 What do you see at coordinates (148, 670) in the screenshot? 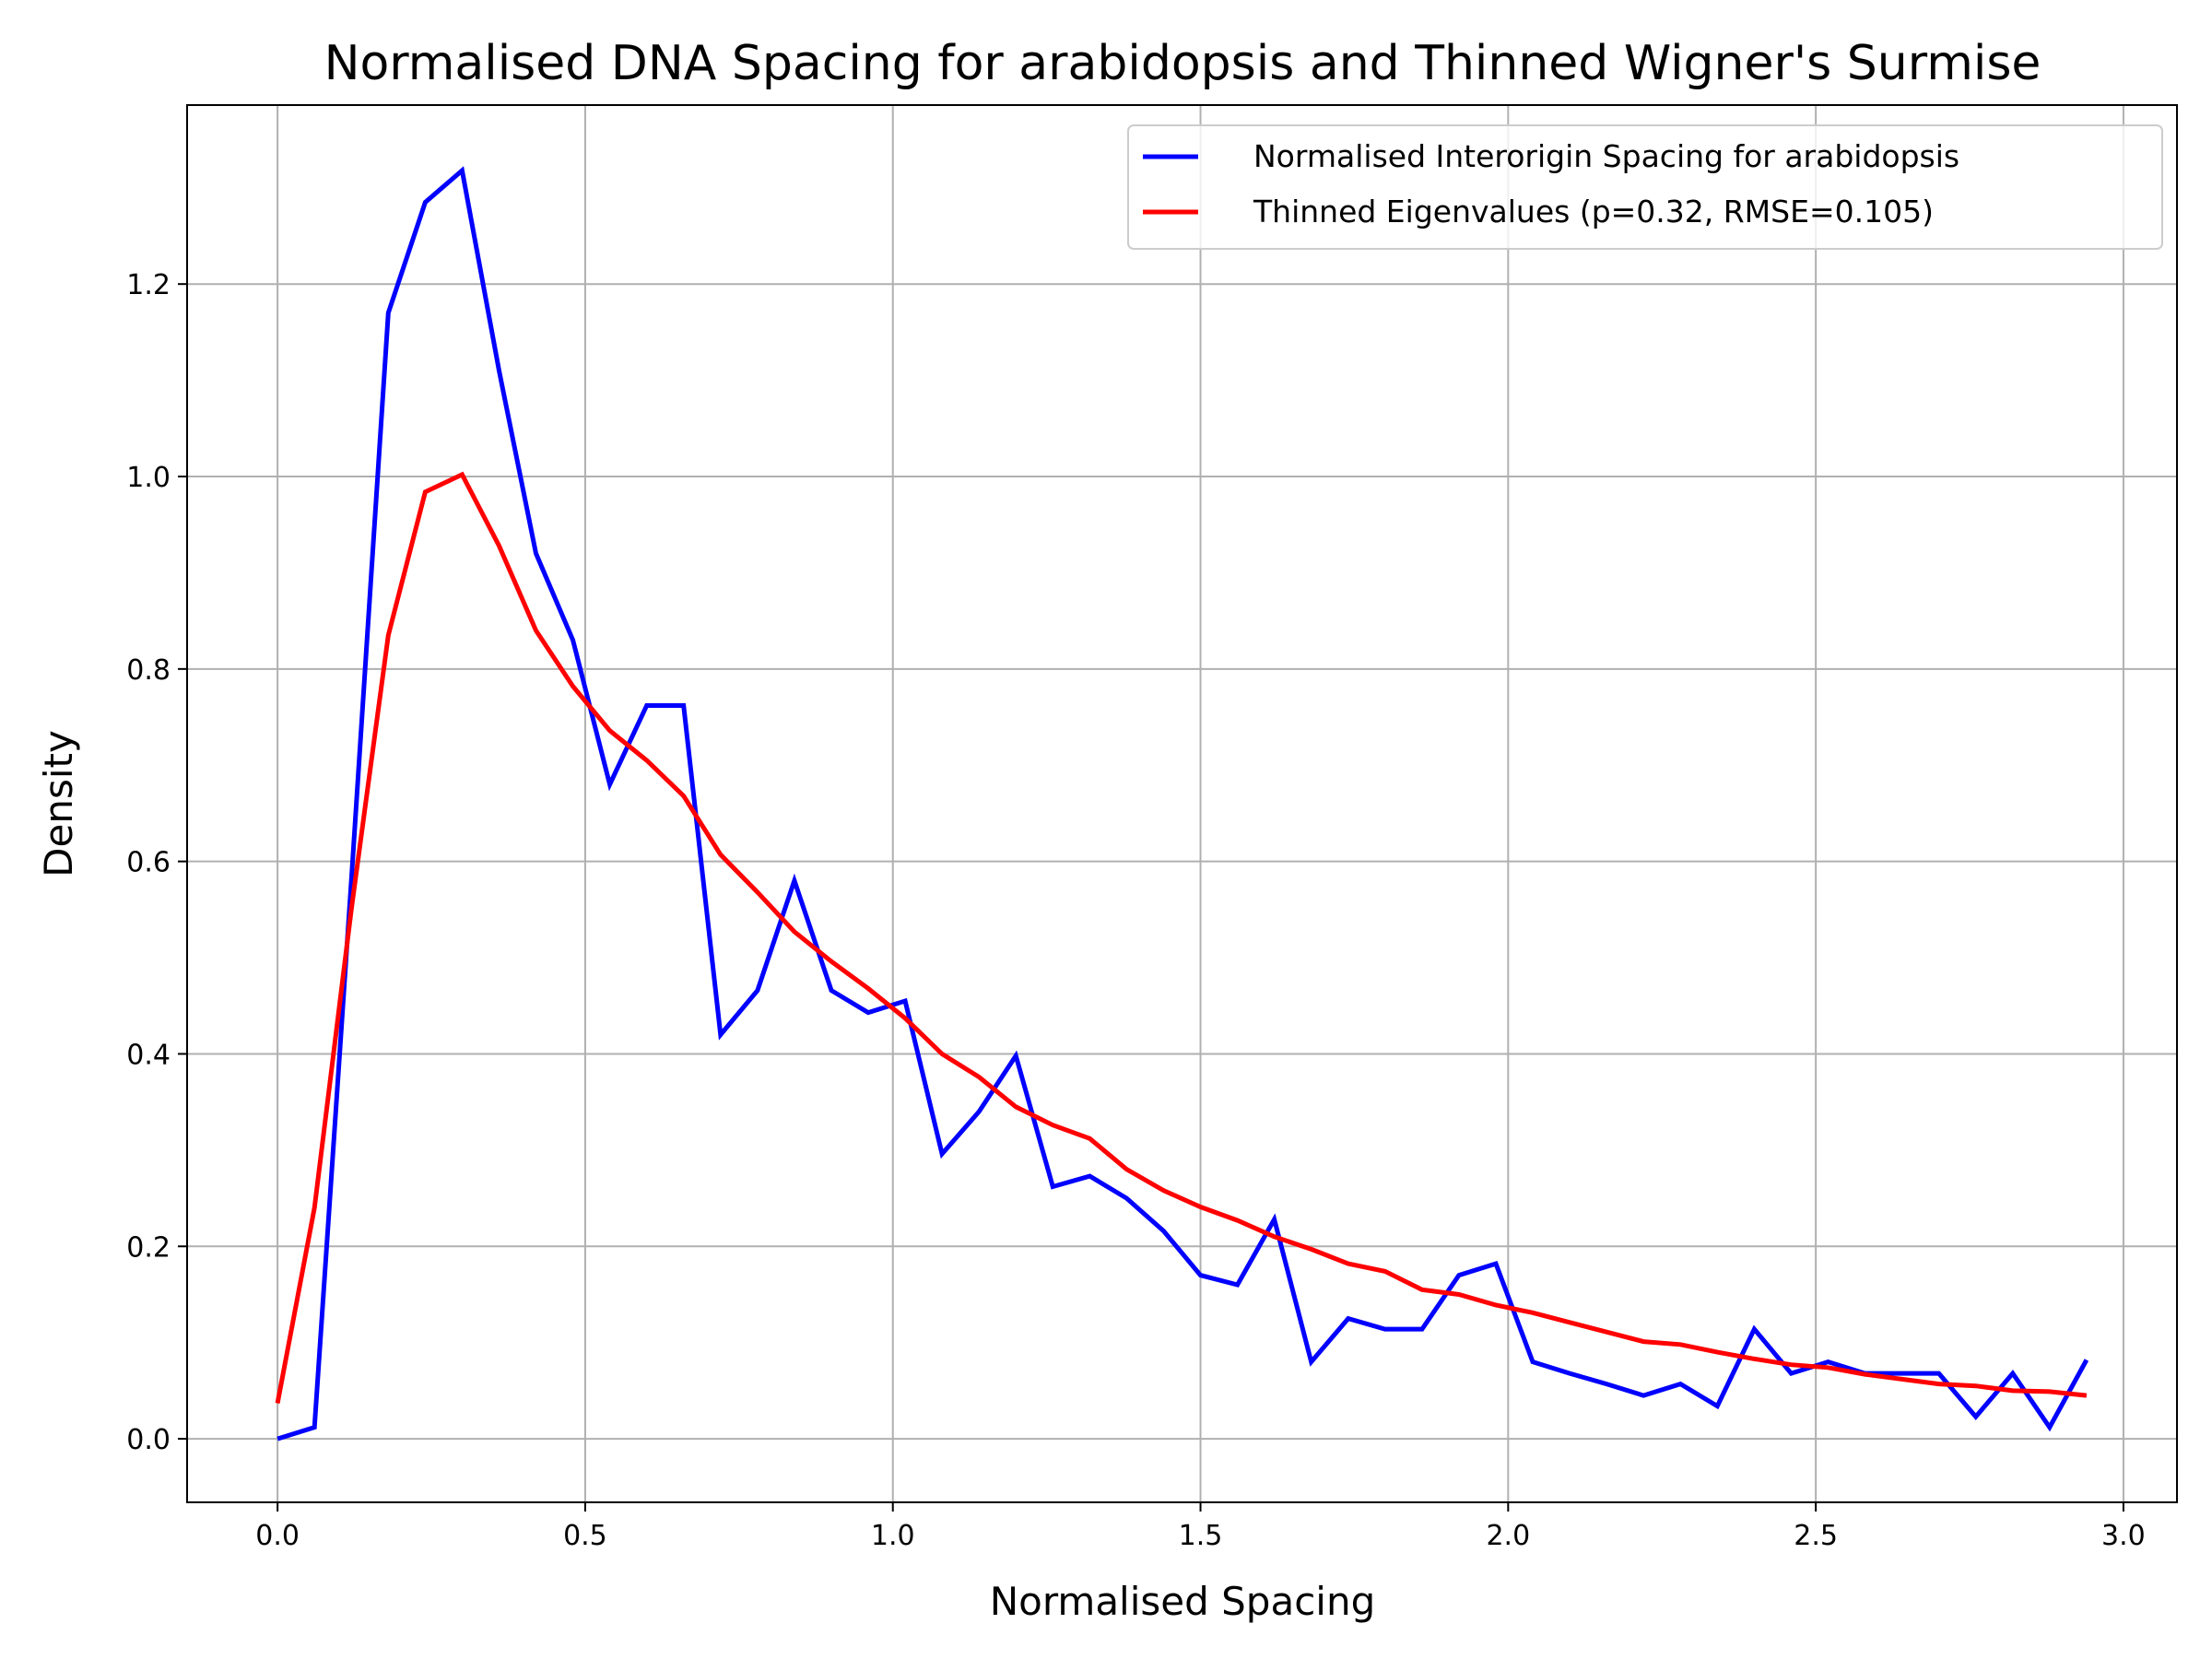
I see `y-tick-label: 0.8` at bounding box center [148, 670].